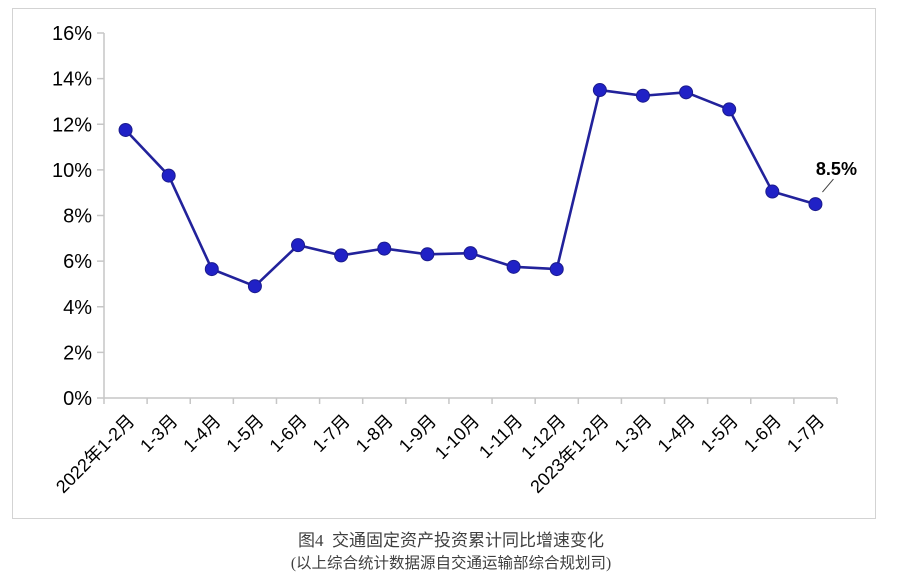 The height and width of the screenshot is (588, 902). I want to click on y-tick-label: 0%, so click(77, 399).